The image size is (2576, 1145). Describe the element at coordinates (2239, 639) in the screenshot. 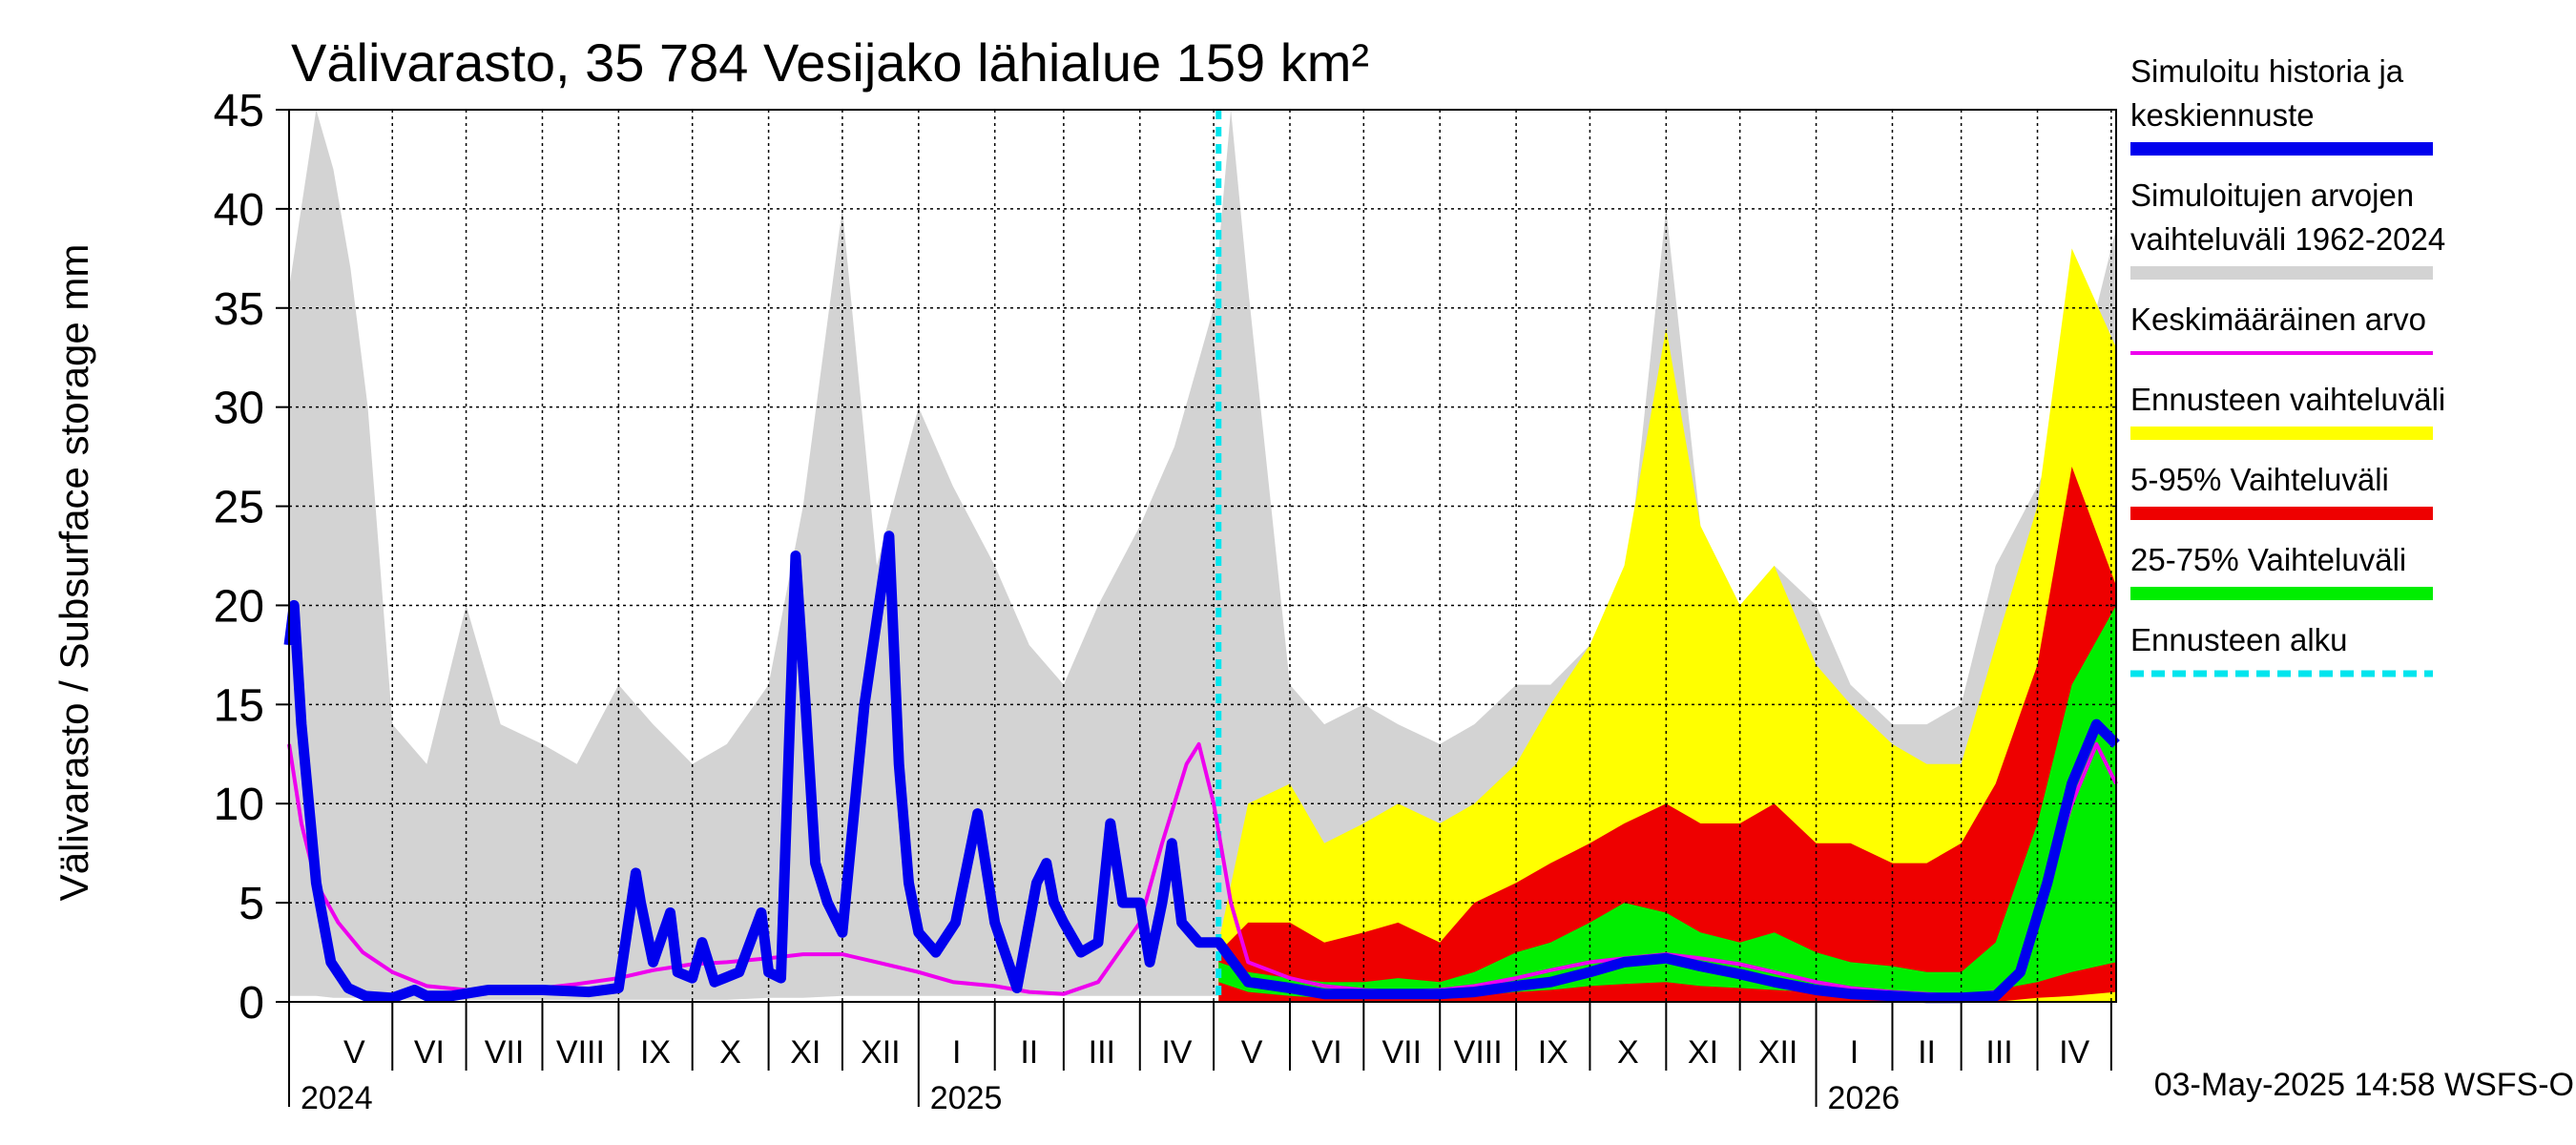

I see `legend-label-ennusteen-alku: Ennusteen alku` at that location.